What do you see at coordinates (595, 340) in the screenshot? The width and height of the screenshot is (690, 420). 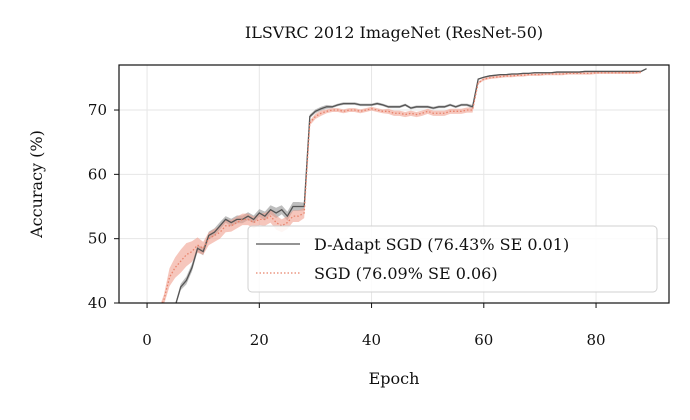 I see `x-tick-label: 80` at bounding box center [595, 340].